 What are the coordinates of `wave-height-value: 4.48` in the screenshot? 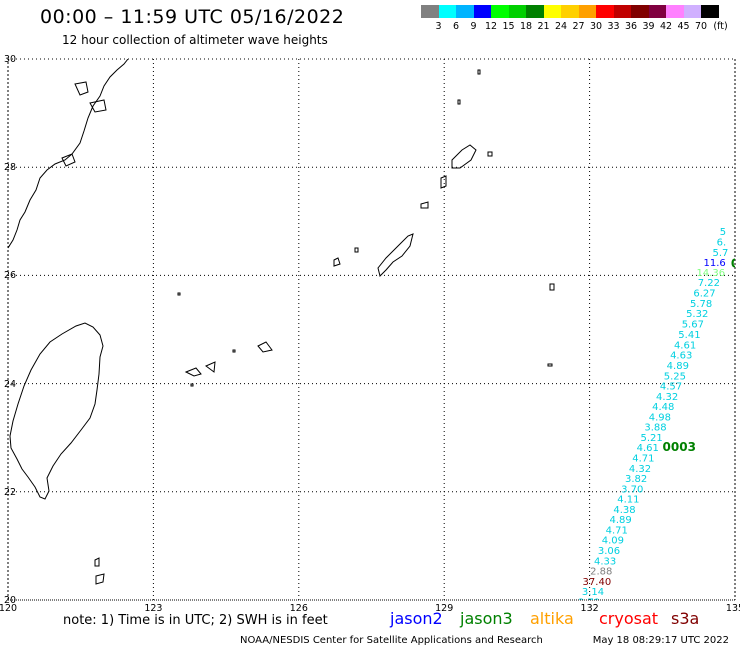 It's located at (663, 407).